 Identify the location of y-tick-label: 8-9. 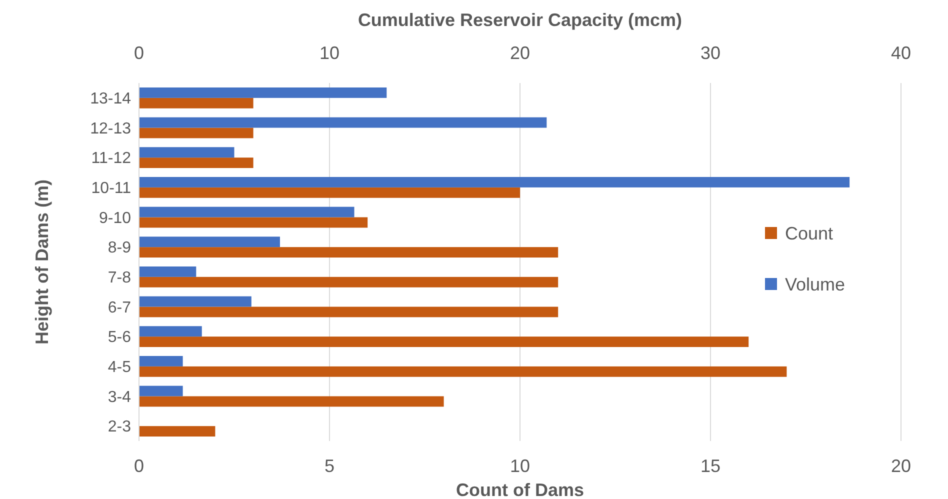
(120, 248).